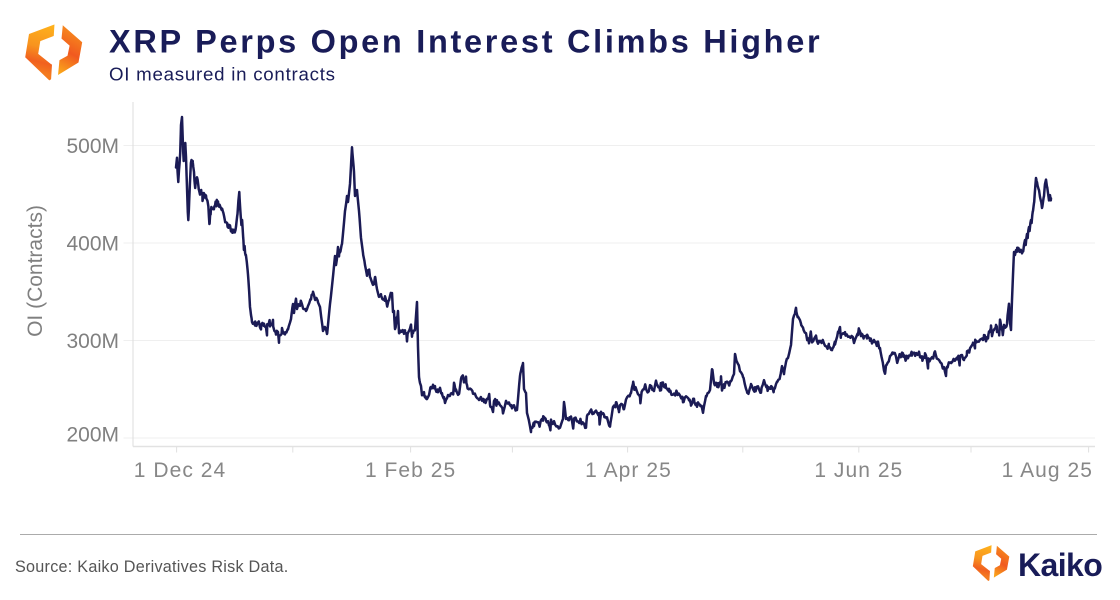 The height and width of the screenshot is (600, 1120). I want to click on svg-text: Kaiko, so click(1060, 565).